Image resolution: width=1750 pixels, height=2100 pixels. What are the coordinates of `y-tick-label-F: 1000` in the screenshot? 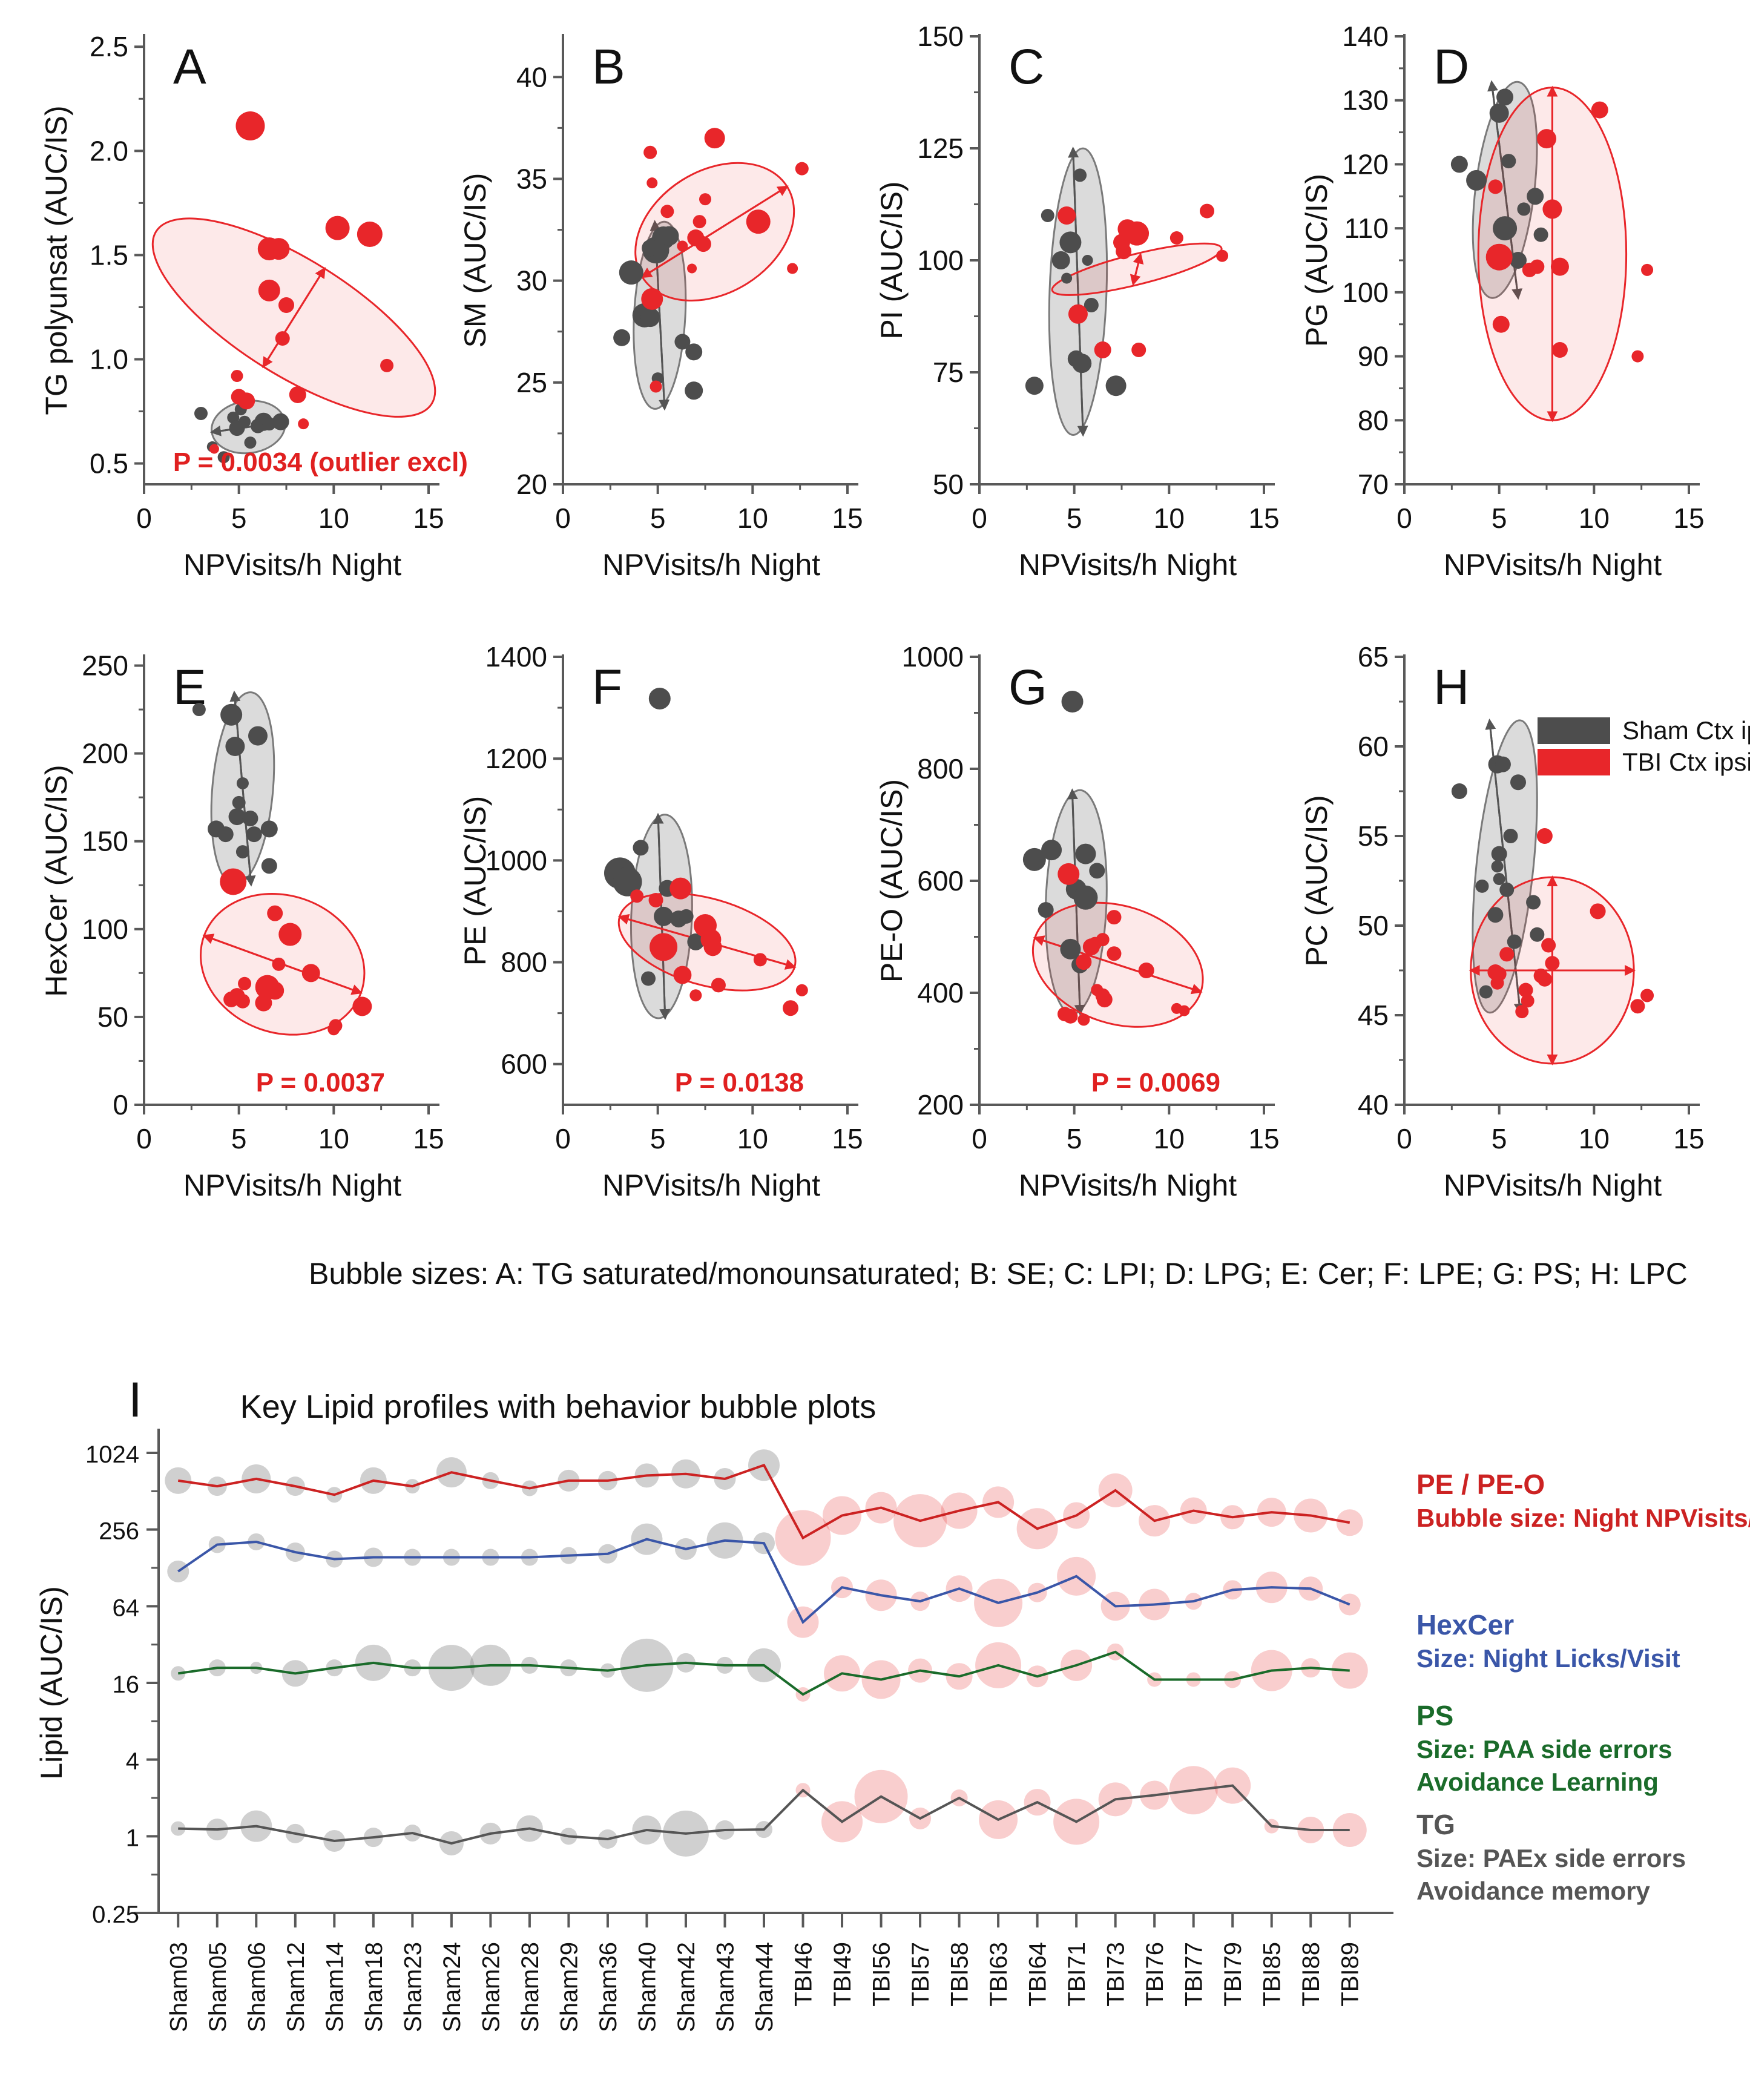 It's located at (516, 860).